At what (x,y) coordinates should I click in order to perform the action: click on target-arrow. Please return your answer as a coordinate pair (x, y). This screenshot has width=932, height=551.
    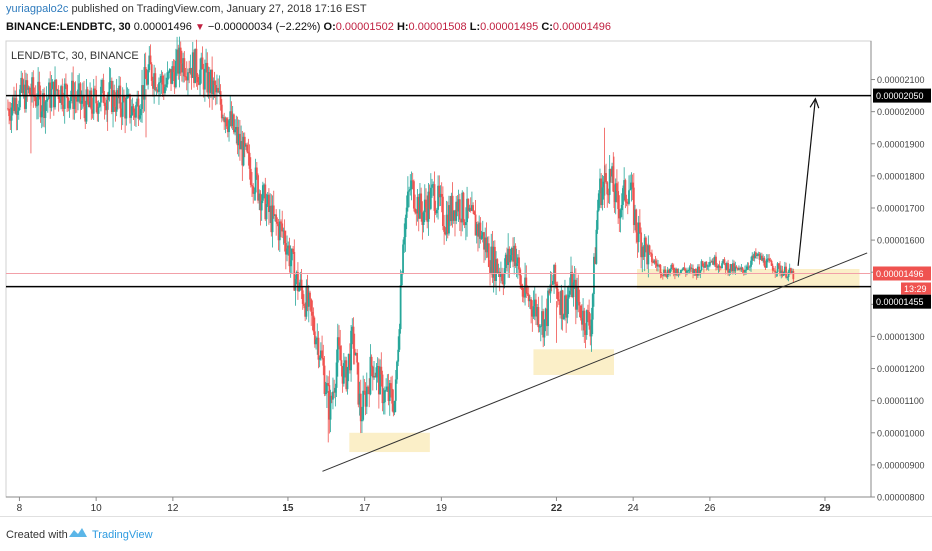
    Looking at the image, I should click on (806, 182).